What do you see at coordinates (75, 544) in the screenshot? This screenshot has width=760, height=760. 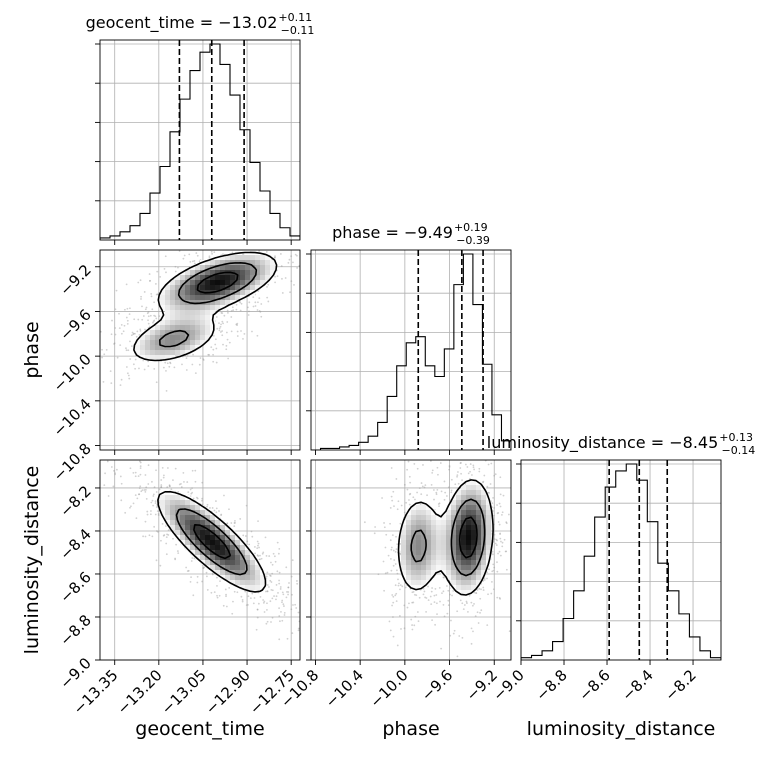 I see `y-tick-label: −8.4` at bounding box center [75, 544].